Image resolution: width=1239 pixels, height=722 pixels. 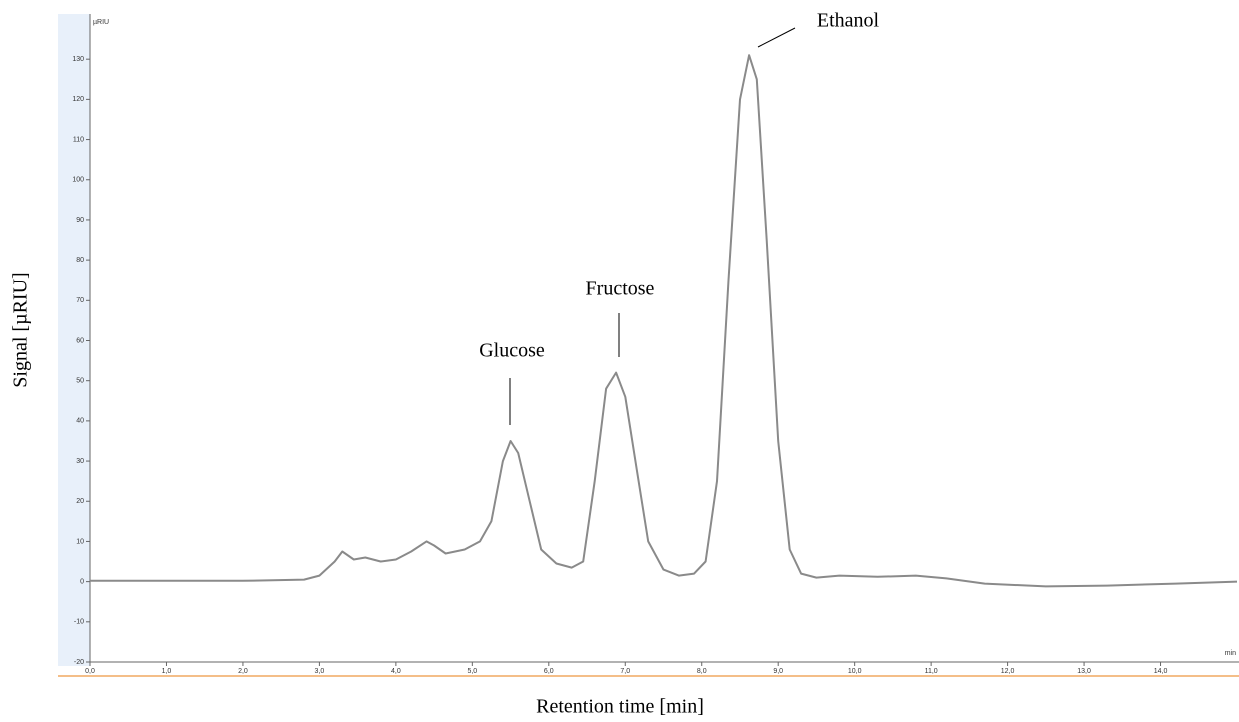 What do you see at coordinates (78, 59) in the screenshot?
I see `y-tick-label: 130` at bounding box center [78, 59].